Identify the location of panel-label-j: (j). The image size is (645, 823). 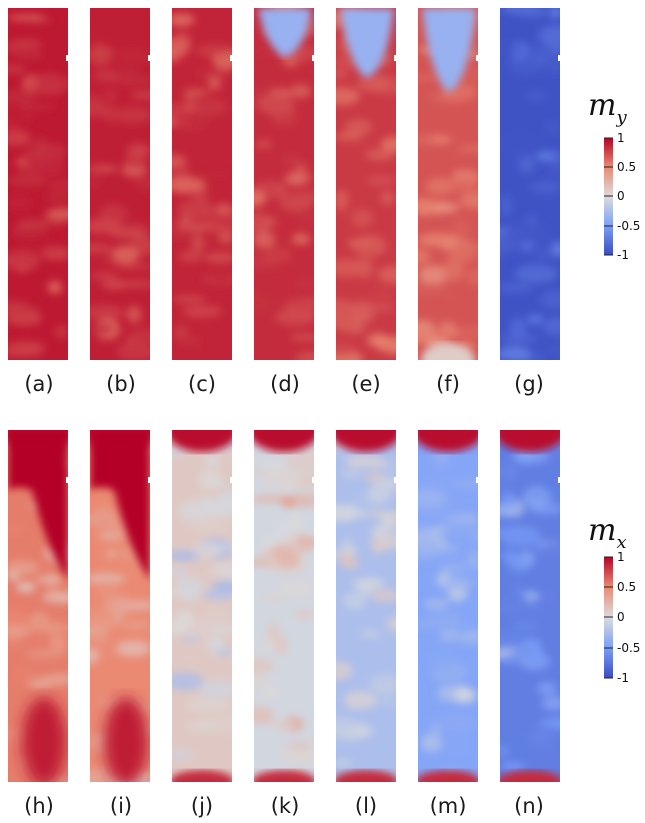
(202, 806).